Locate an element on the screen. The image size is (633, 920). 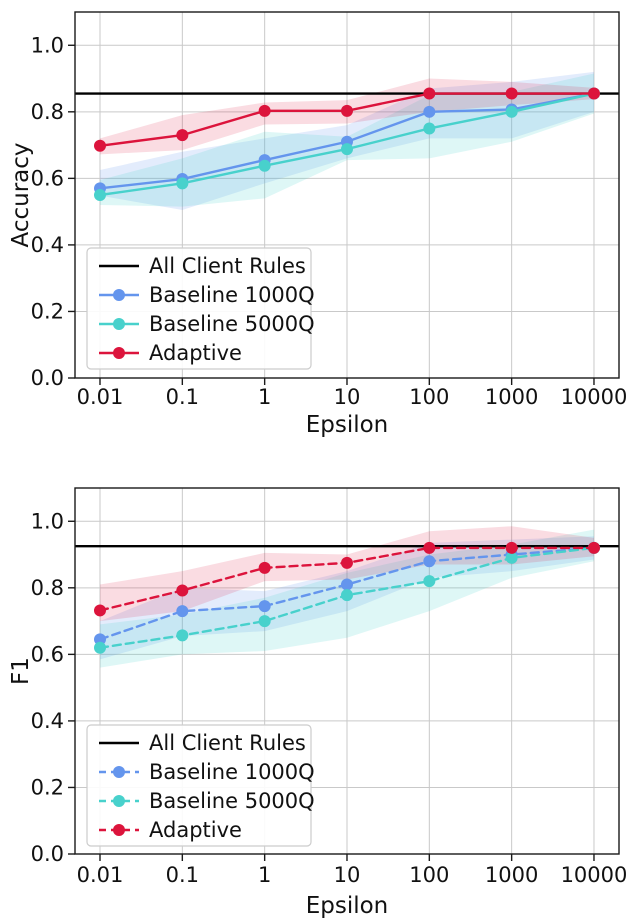
y-axis-label: Accuracy is located at coordinates (21, 194).